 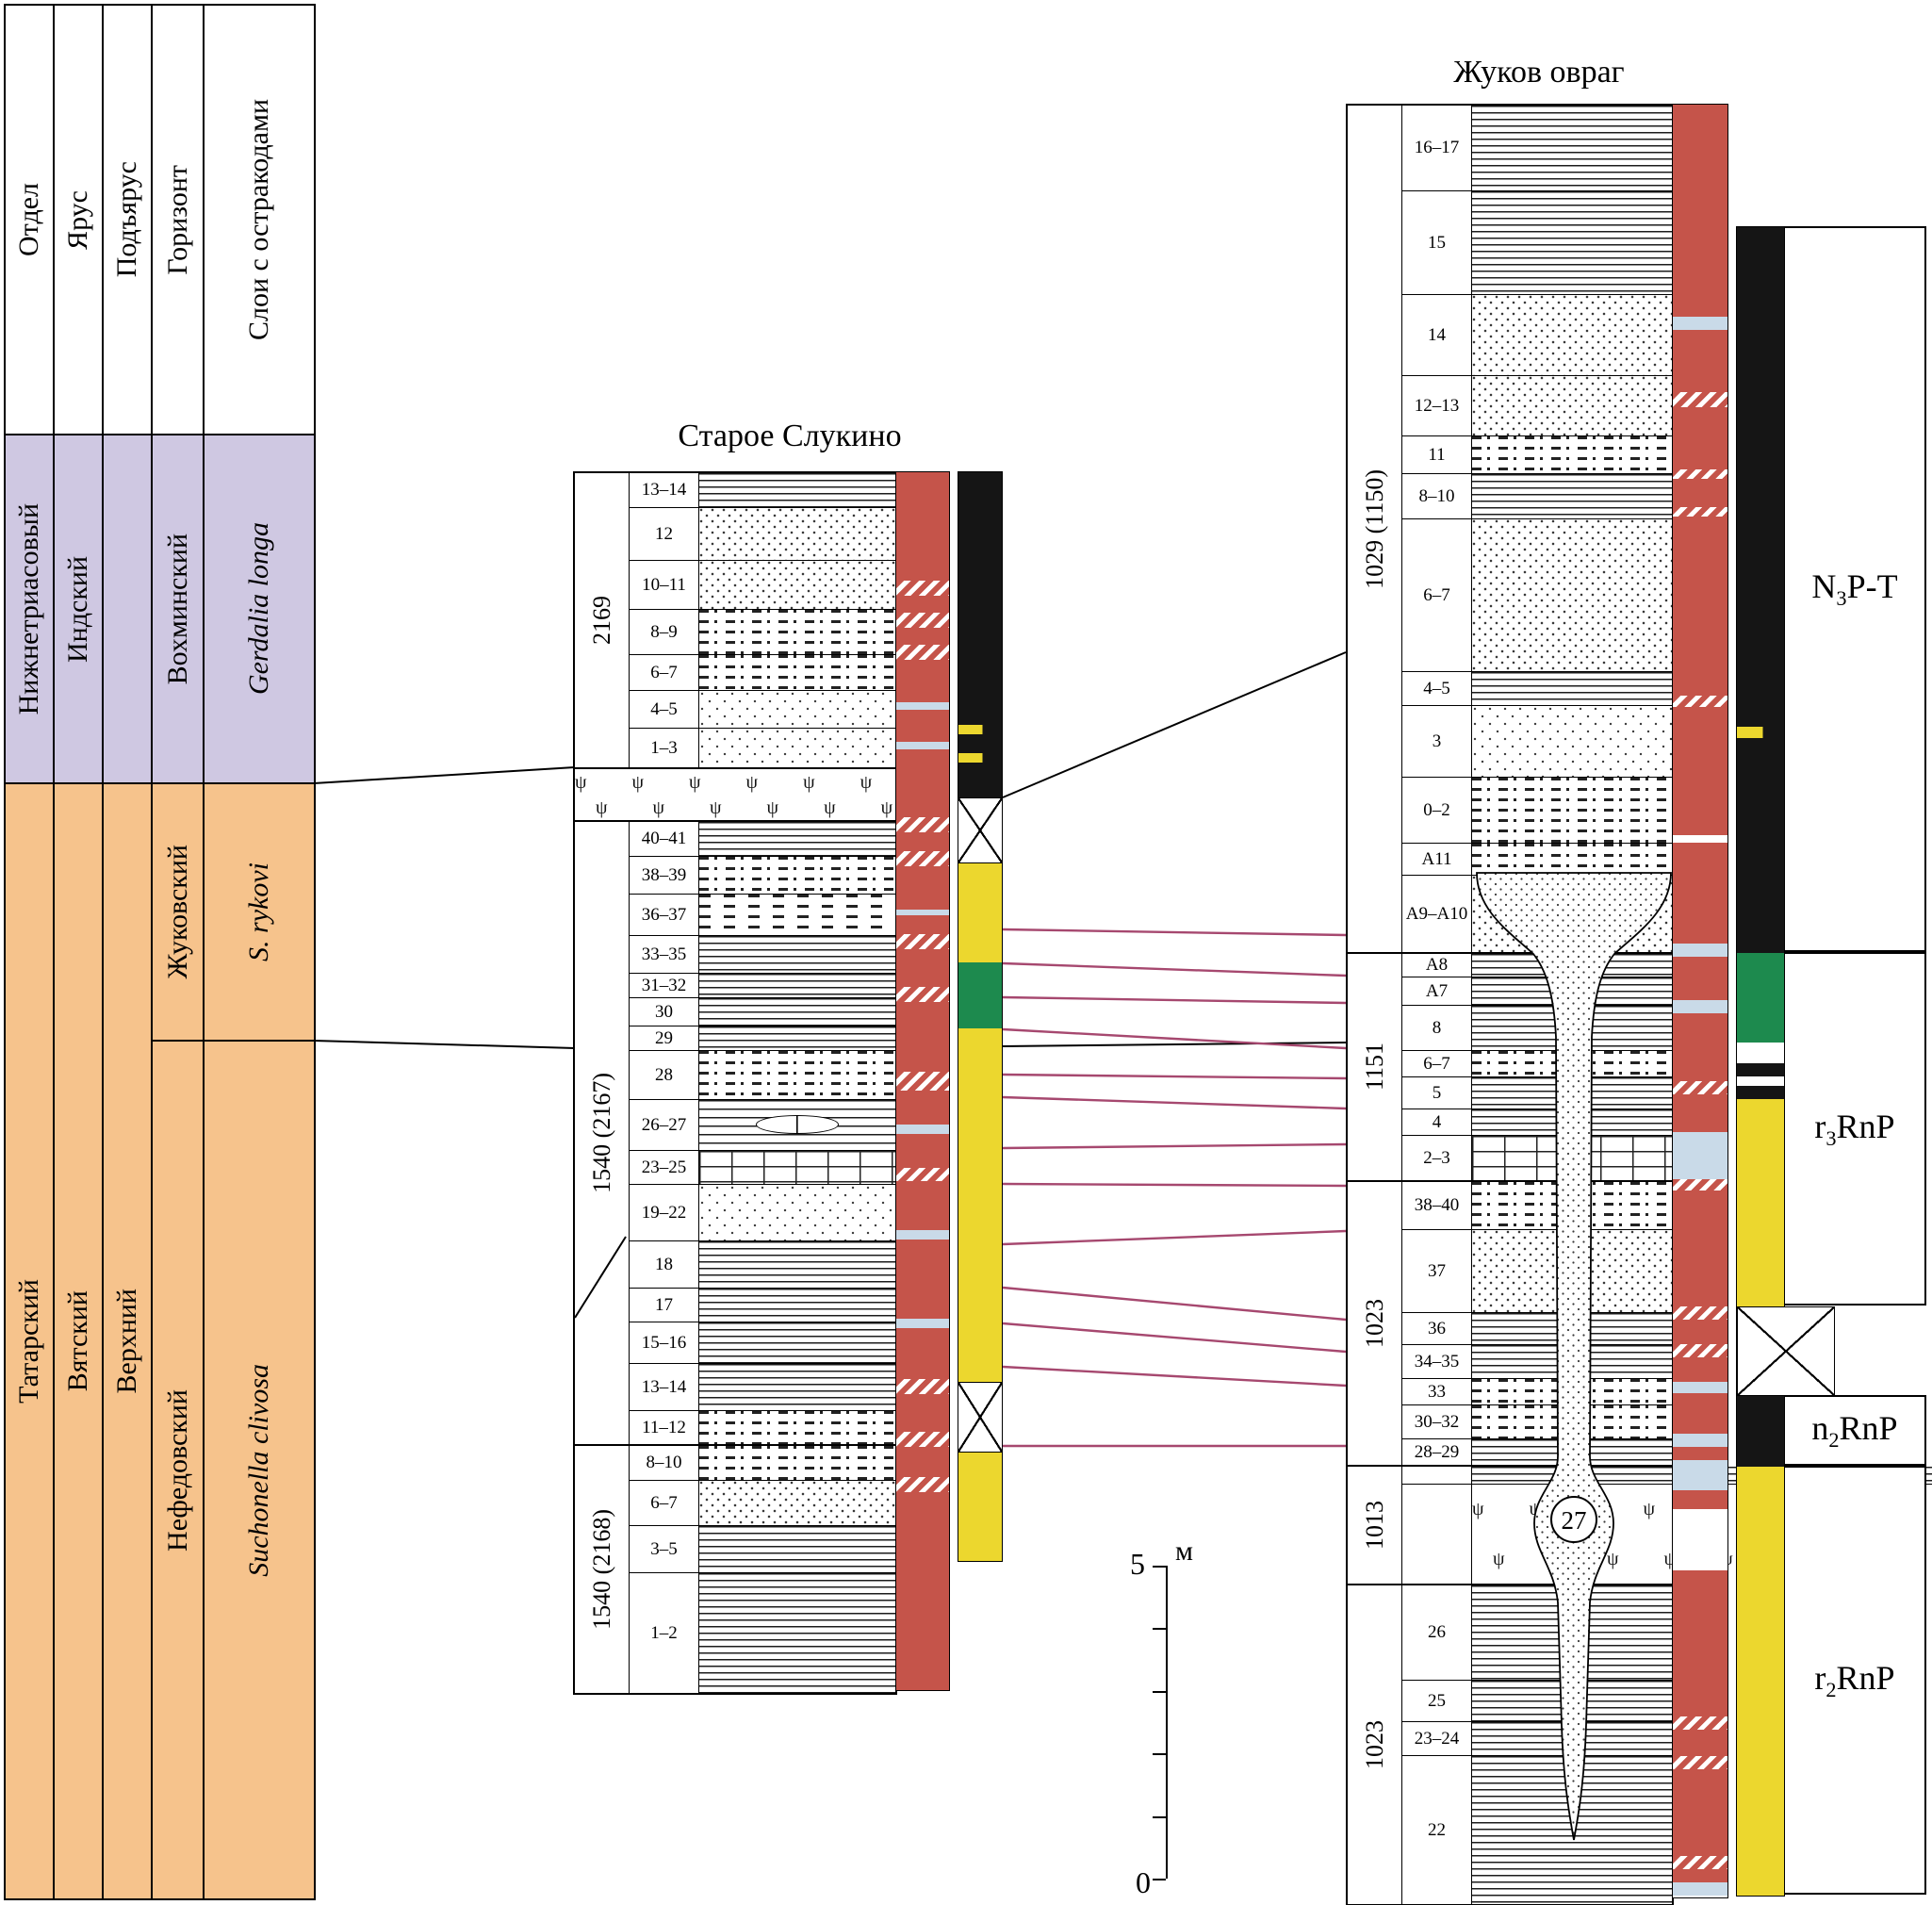 I want to click on sample-number-cell: 1023, so click(x=1375, y=1324).